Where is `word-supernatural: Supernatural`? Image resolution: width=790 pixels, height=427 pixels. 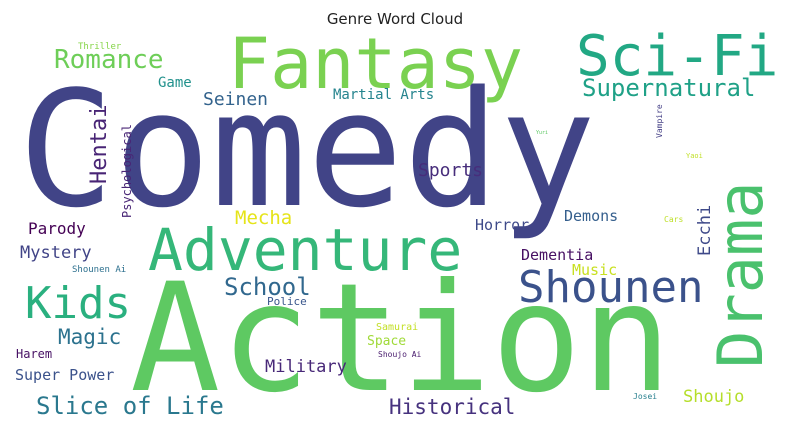
word-supernatural: Supernatural is located at coordinates (668, 88).